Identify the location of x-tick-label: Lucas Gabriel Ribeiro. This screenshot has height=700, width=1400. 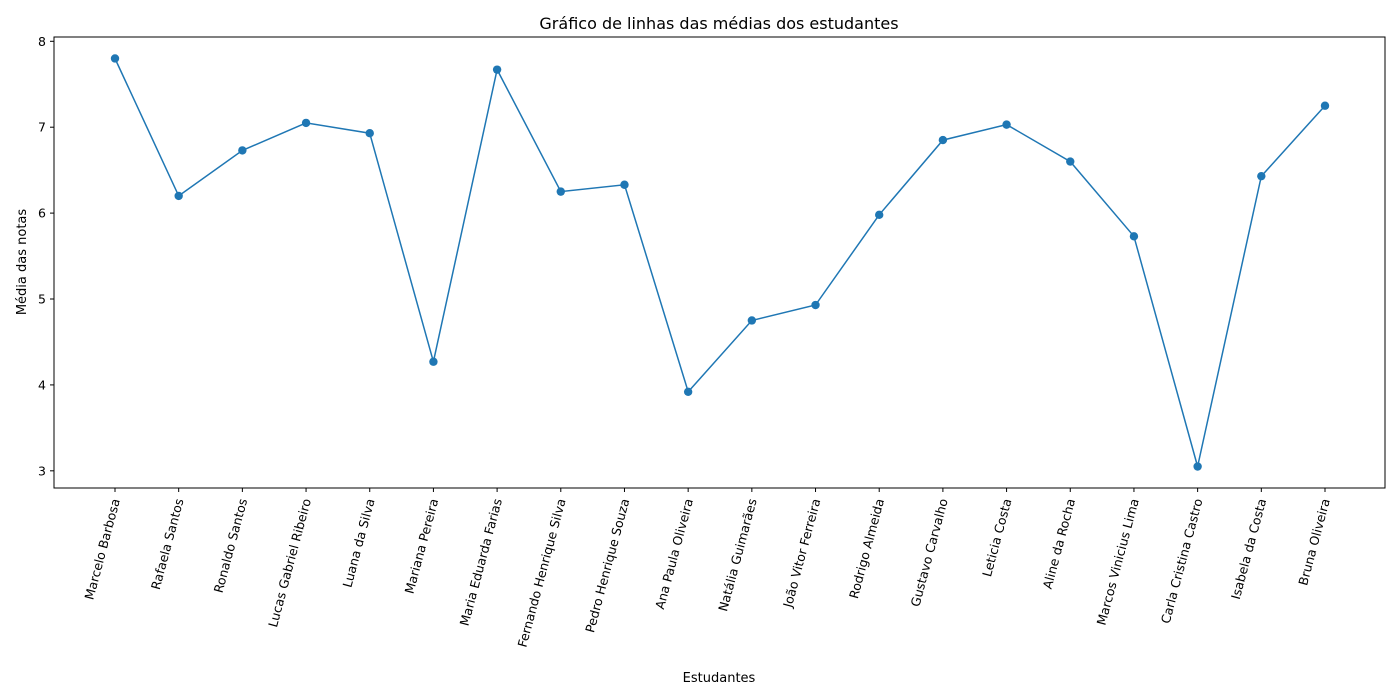
(289, 563).